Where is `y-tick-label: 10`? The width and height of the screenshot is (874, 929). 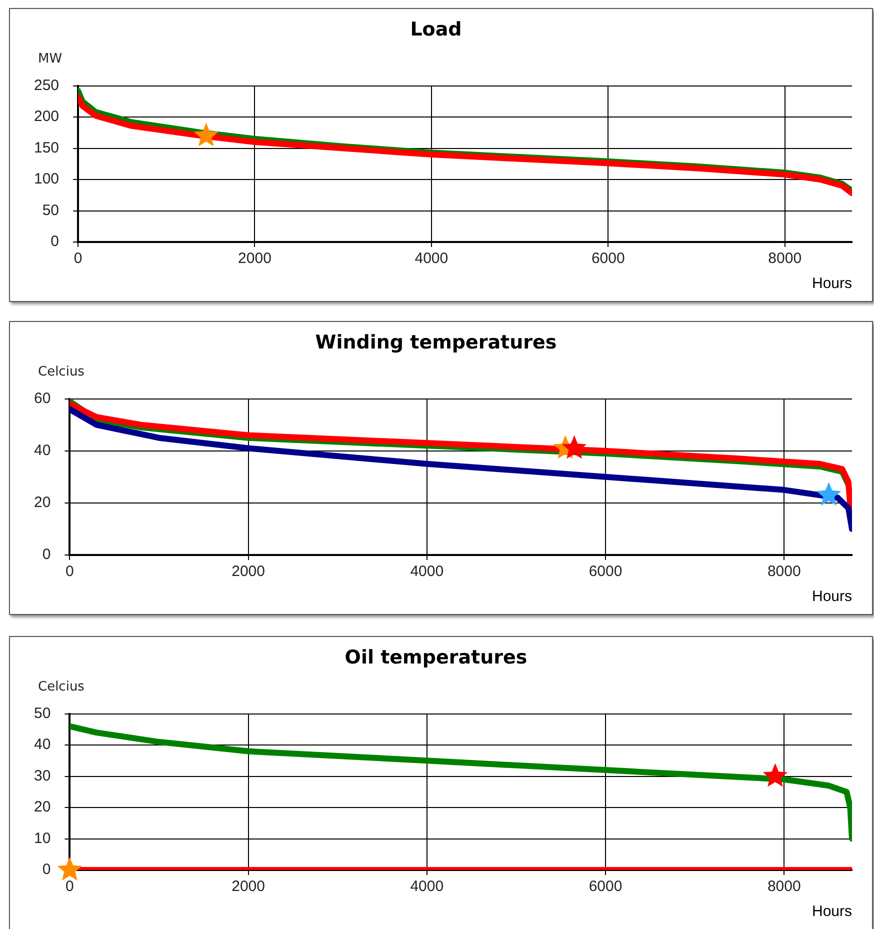 y-tick-label: 10 is located at coordinates (42, 838).